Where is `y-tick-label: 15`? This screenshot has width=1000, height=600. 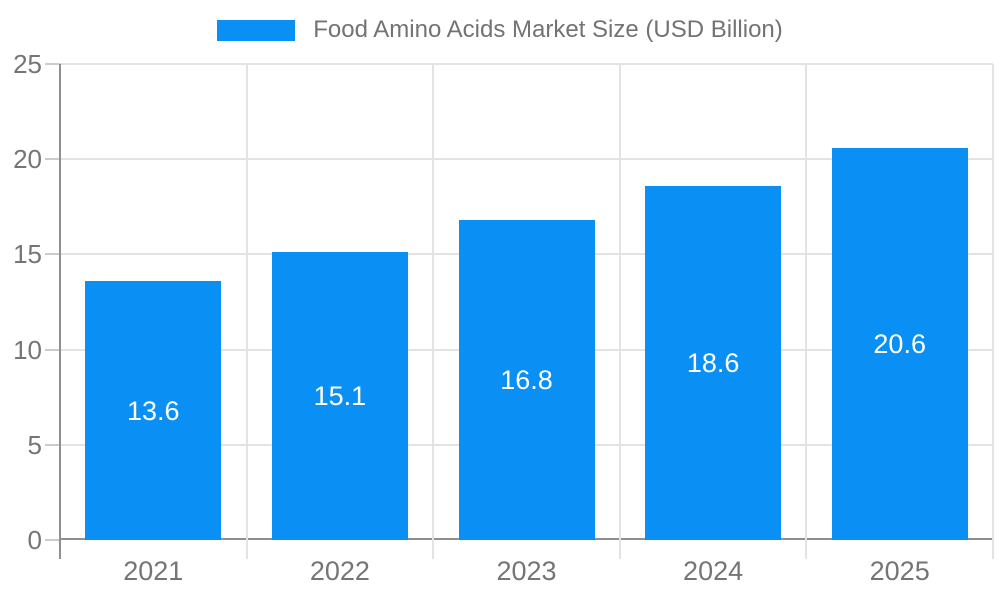
y-tick-label: 15 is located at coordinates (27, 254).